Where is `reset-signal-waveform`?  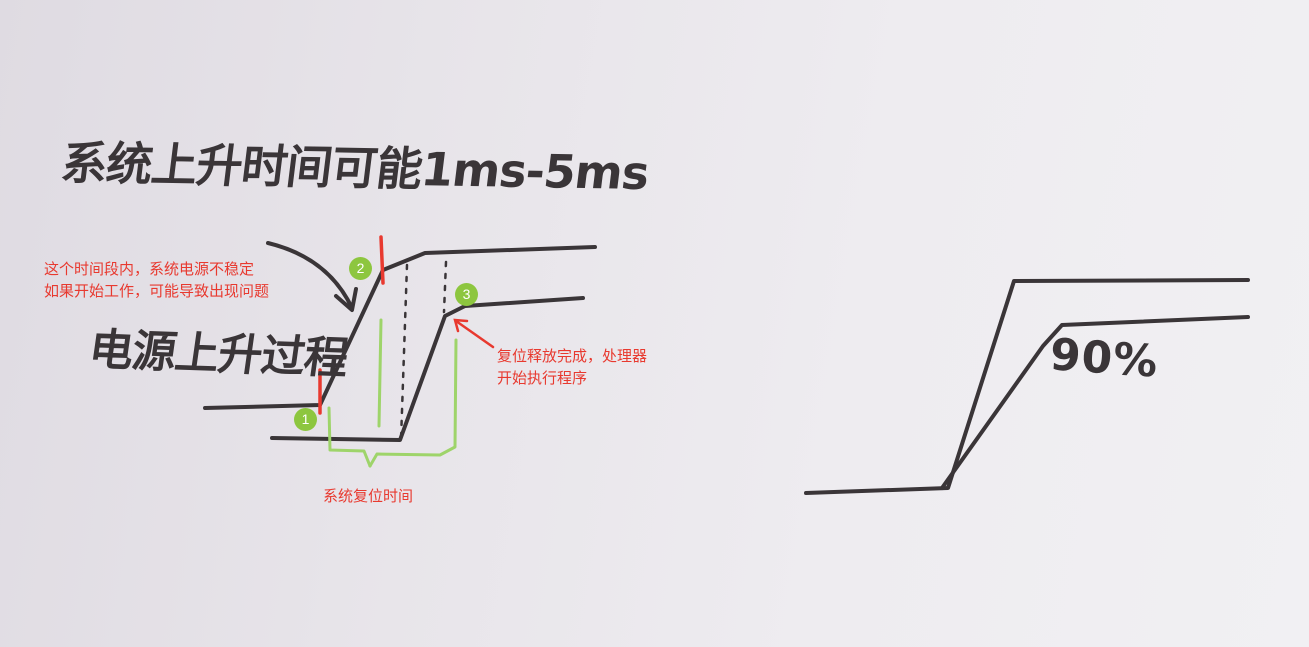 reset-signal-waveform is located at coordinates (427, 369).